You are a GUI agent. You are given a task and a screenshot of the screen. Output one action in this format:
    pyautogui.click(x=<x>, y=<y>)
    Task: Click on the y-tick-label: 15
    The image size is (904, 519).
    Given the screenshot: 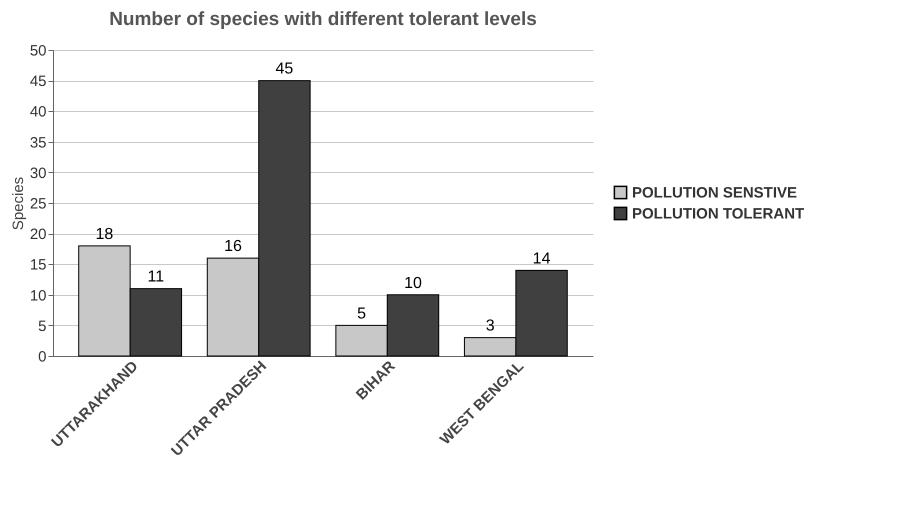 What is the action you would take?
    pyautogui.click(x=38, y=265)
    